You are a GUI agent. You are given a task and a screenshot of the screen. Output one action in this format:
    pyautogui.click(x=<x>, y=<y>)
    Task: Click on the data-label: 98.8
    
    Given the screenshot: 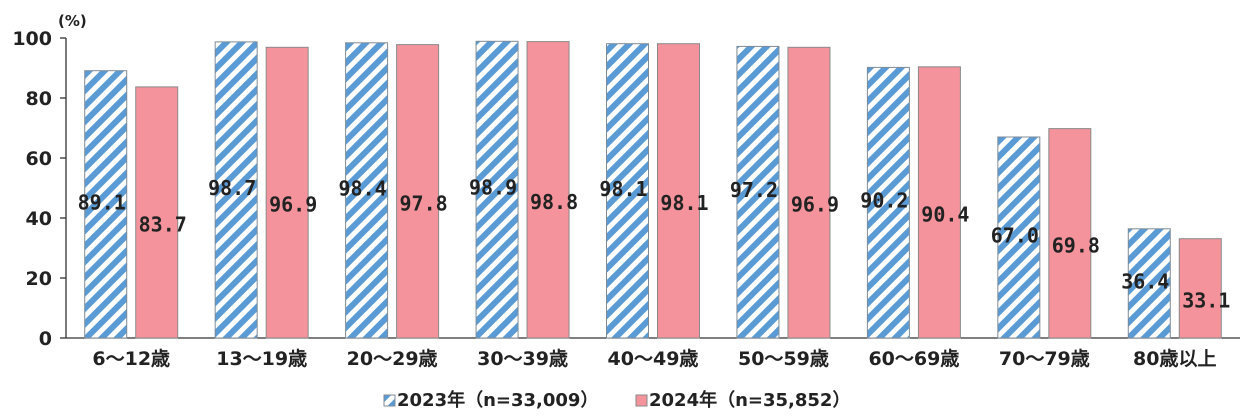 What is the action you would take?
    pyautogui.click(x=554, y=202)
    